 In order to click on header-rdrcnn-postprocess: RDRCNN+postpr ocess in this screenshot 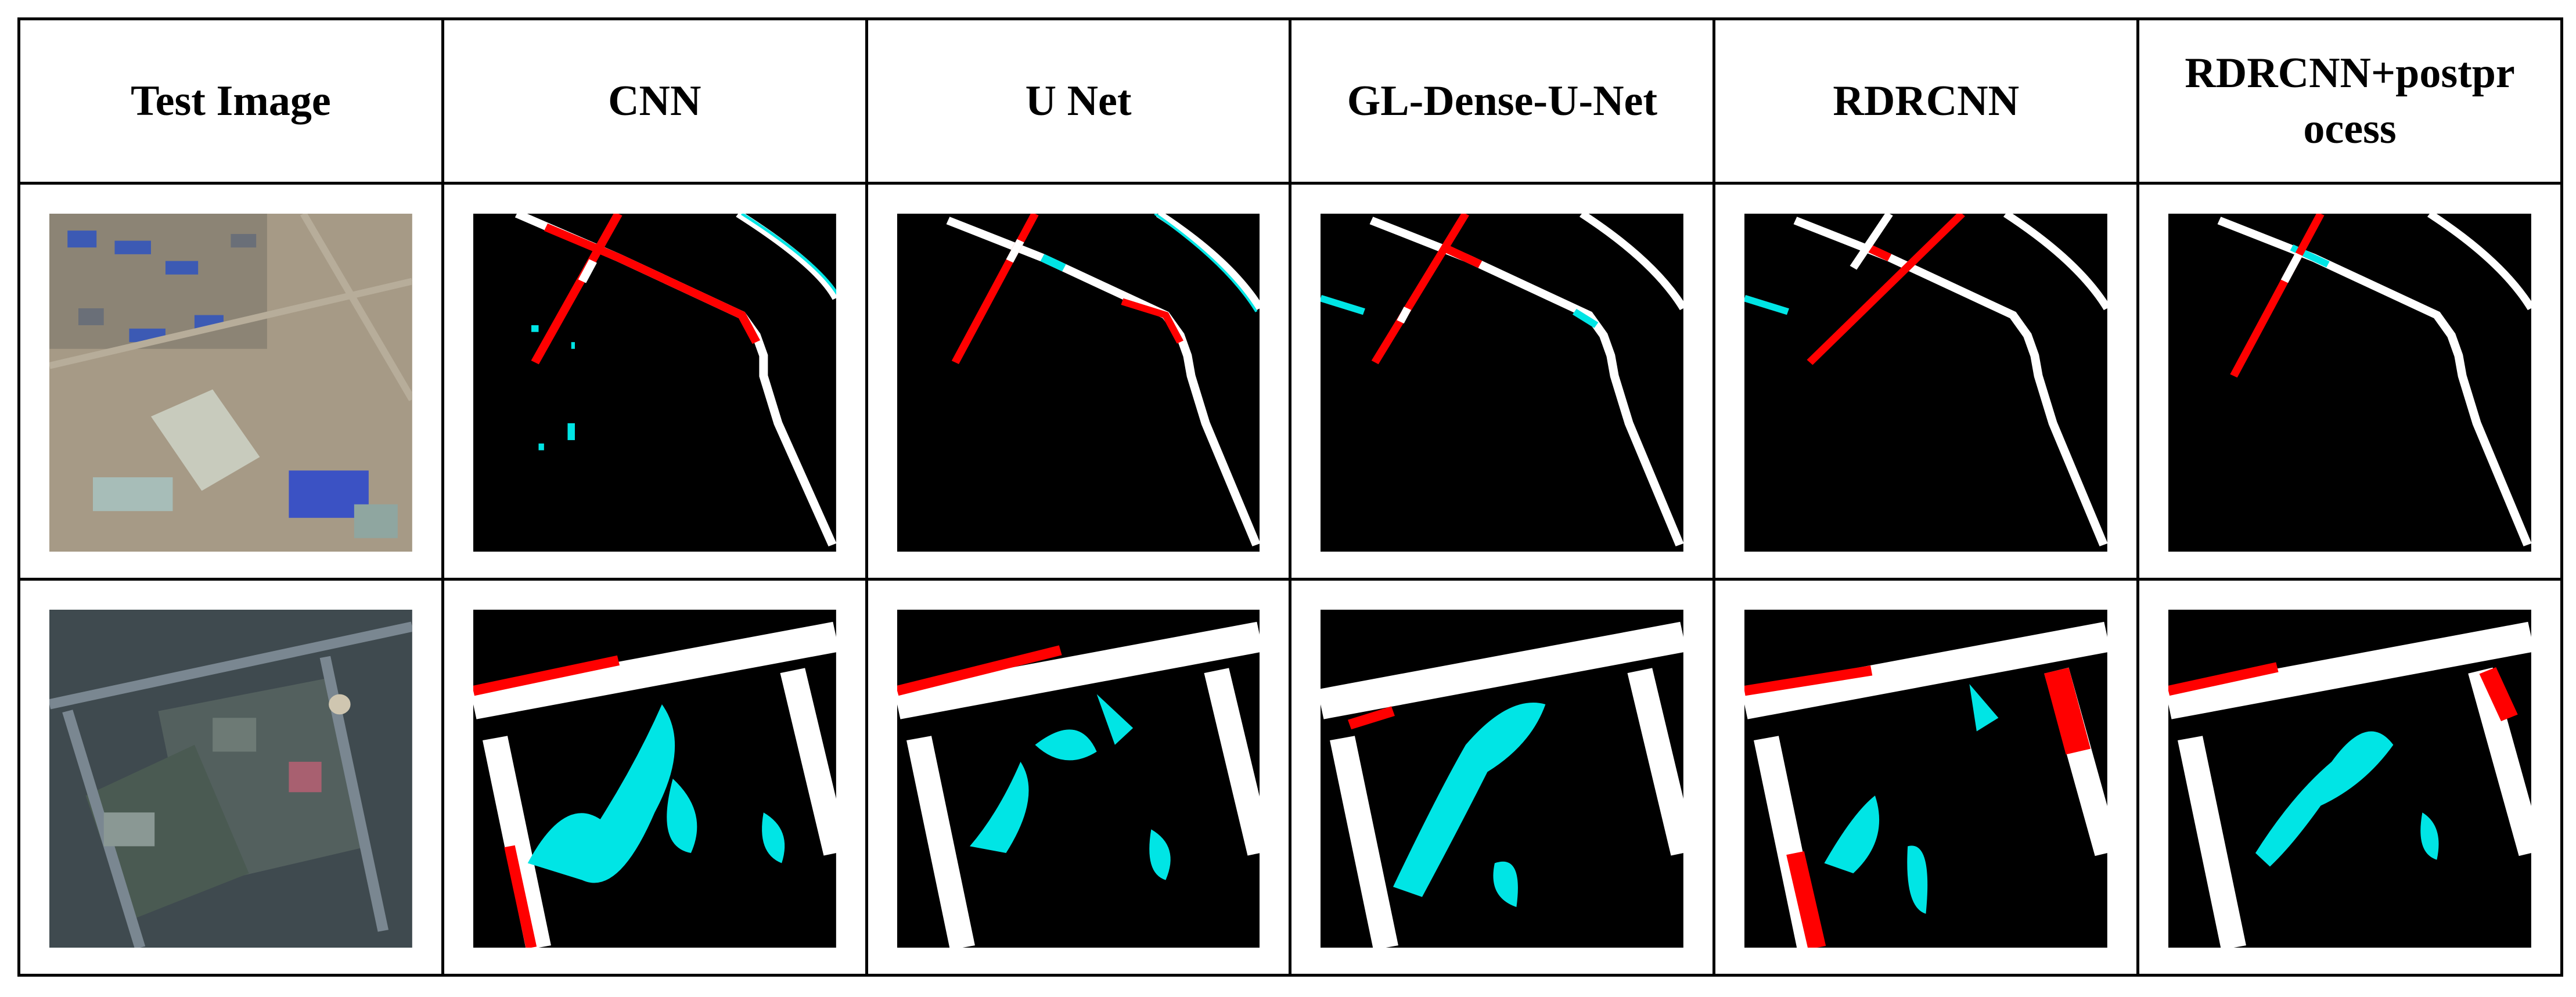, I will do `click(2349, 101)`.